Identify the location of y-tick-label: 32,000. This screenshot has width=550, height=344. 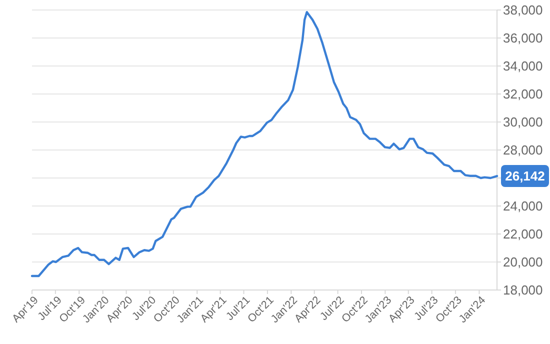
(523, 94).